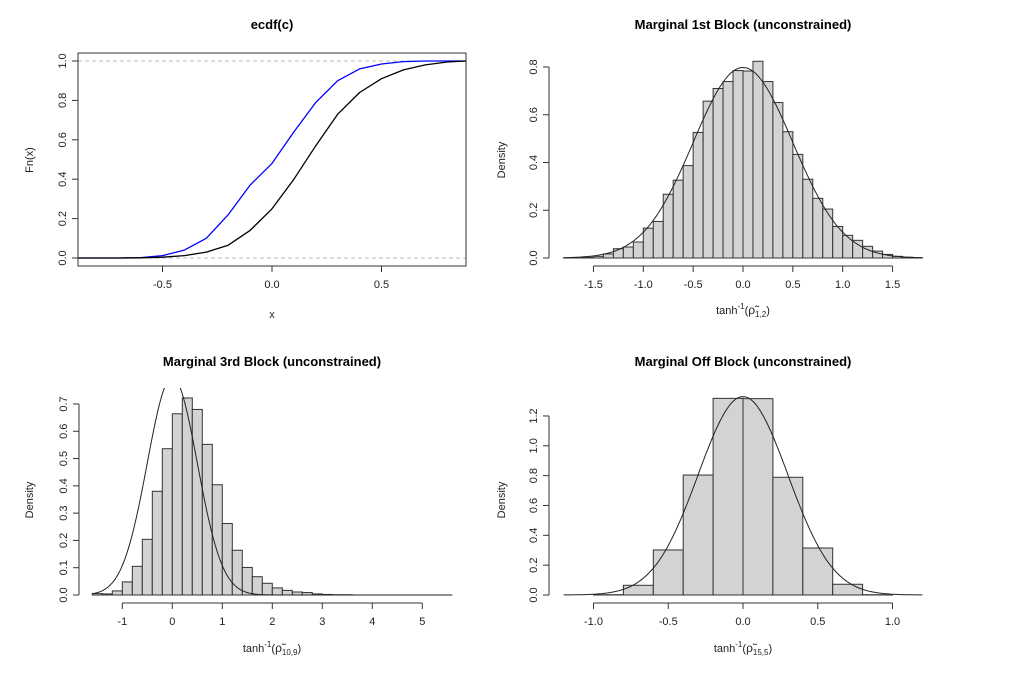  I want to click on x-tick-label: 2, so click(272, 622).